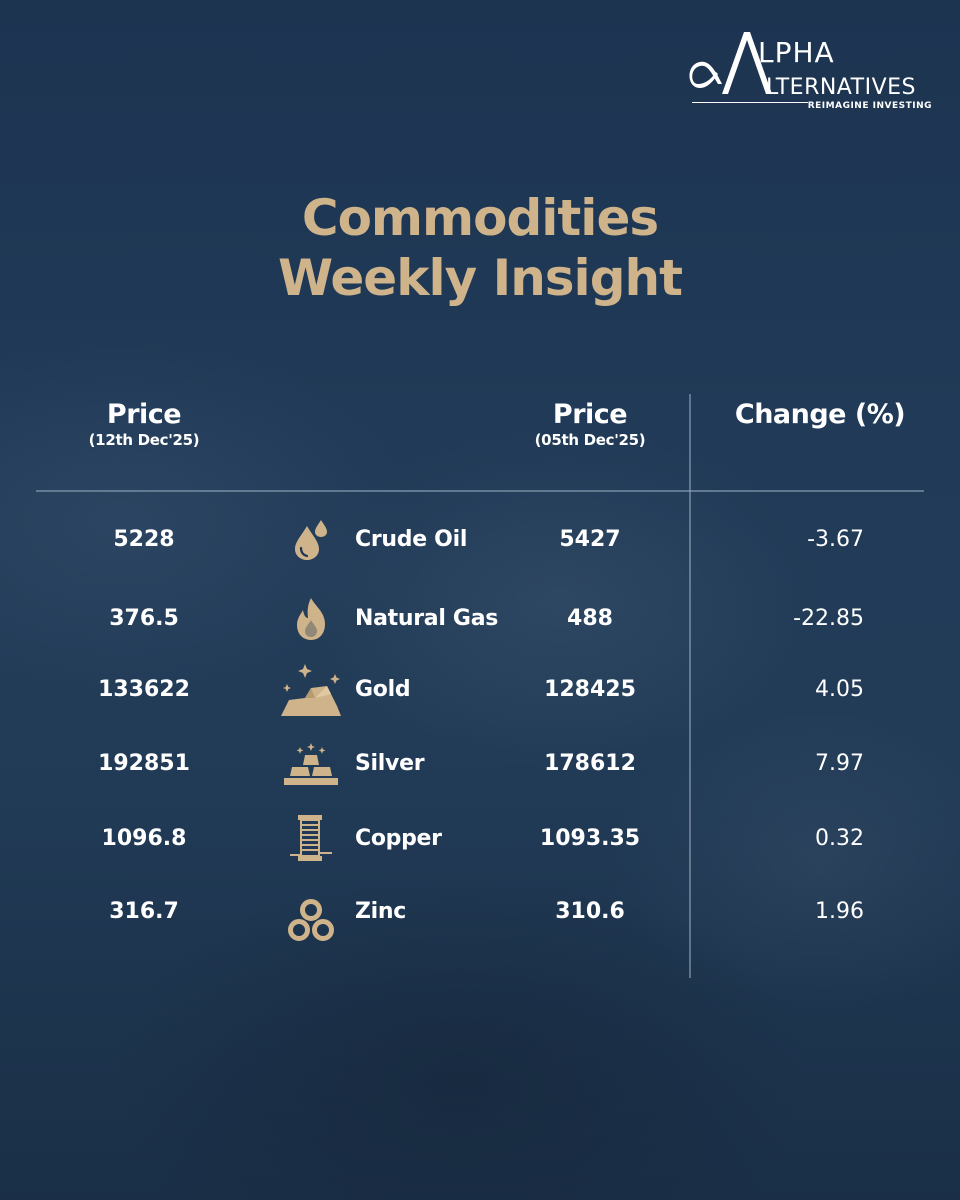  I want to click on change-percent: 4.05, so click(839, 689).